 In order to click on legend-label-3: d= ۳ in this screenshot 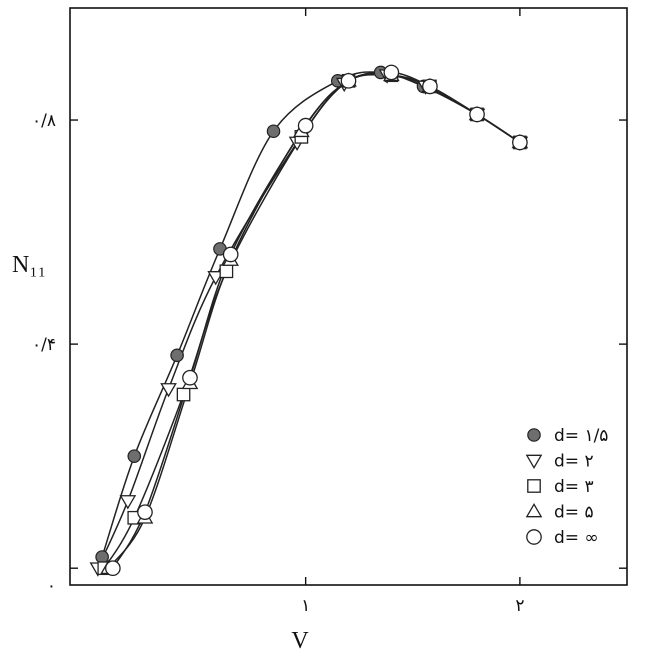, I will do `click(574, 487)`.